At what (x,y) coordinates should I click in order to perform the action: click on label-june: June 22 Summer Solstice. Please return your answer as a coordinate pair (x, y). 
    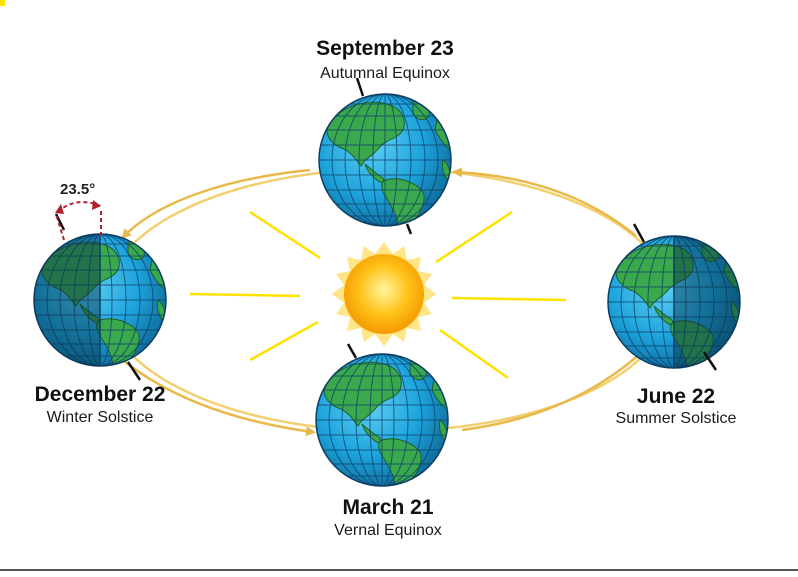
    Looking at the image, I should click on (676, 406).